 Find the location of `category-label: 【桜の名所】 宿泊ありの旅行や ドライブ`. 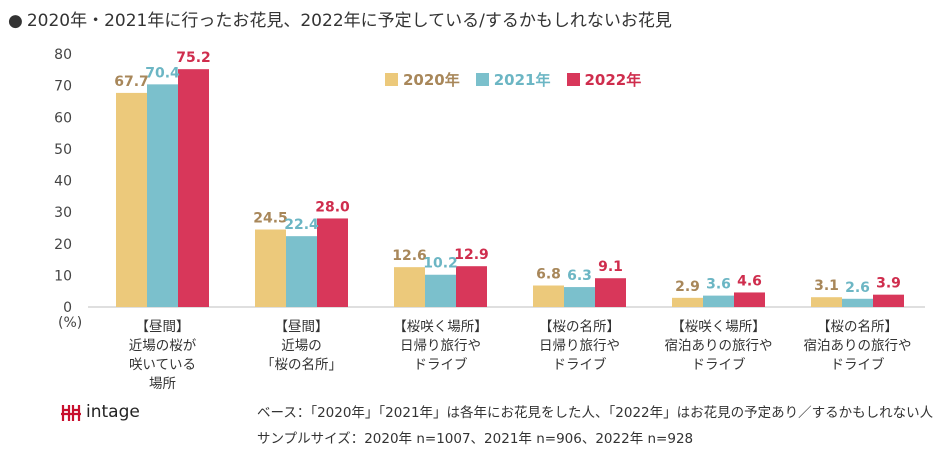

category-label: 【桜の名所】 宿泊ありの旅行や ドライブ is located at coordinates (858, 346).